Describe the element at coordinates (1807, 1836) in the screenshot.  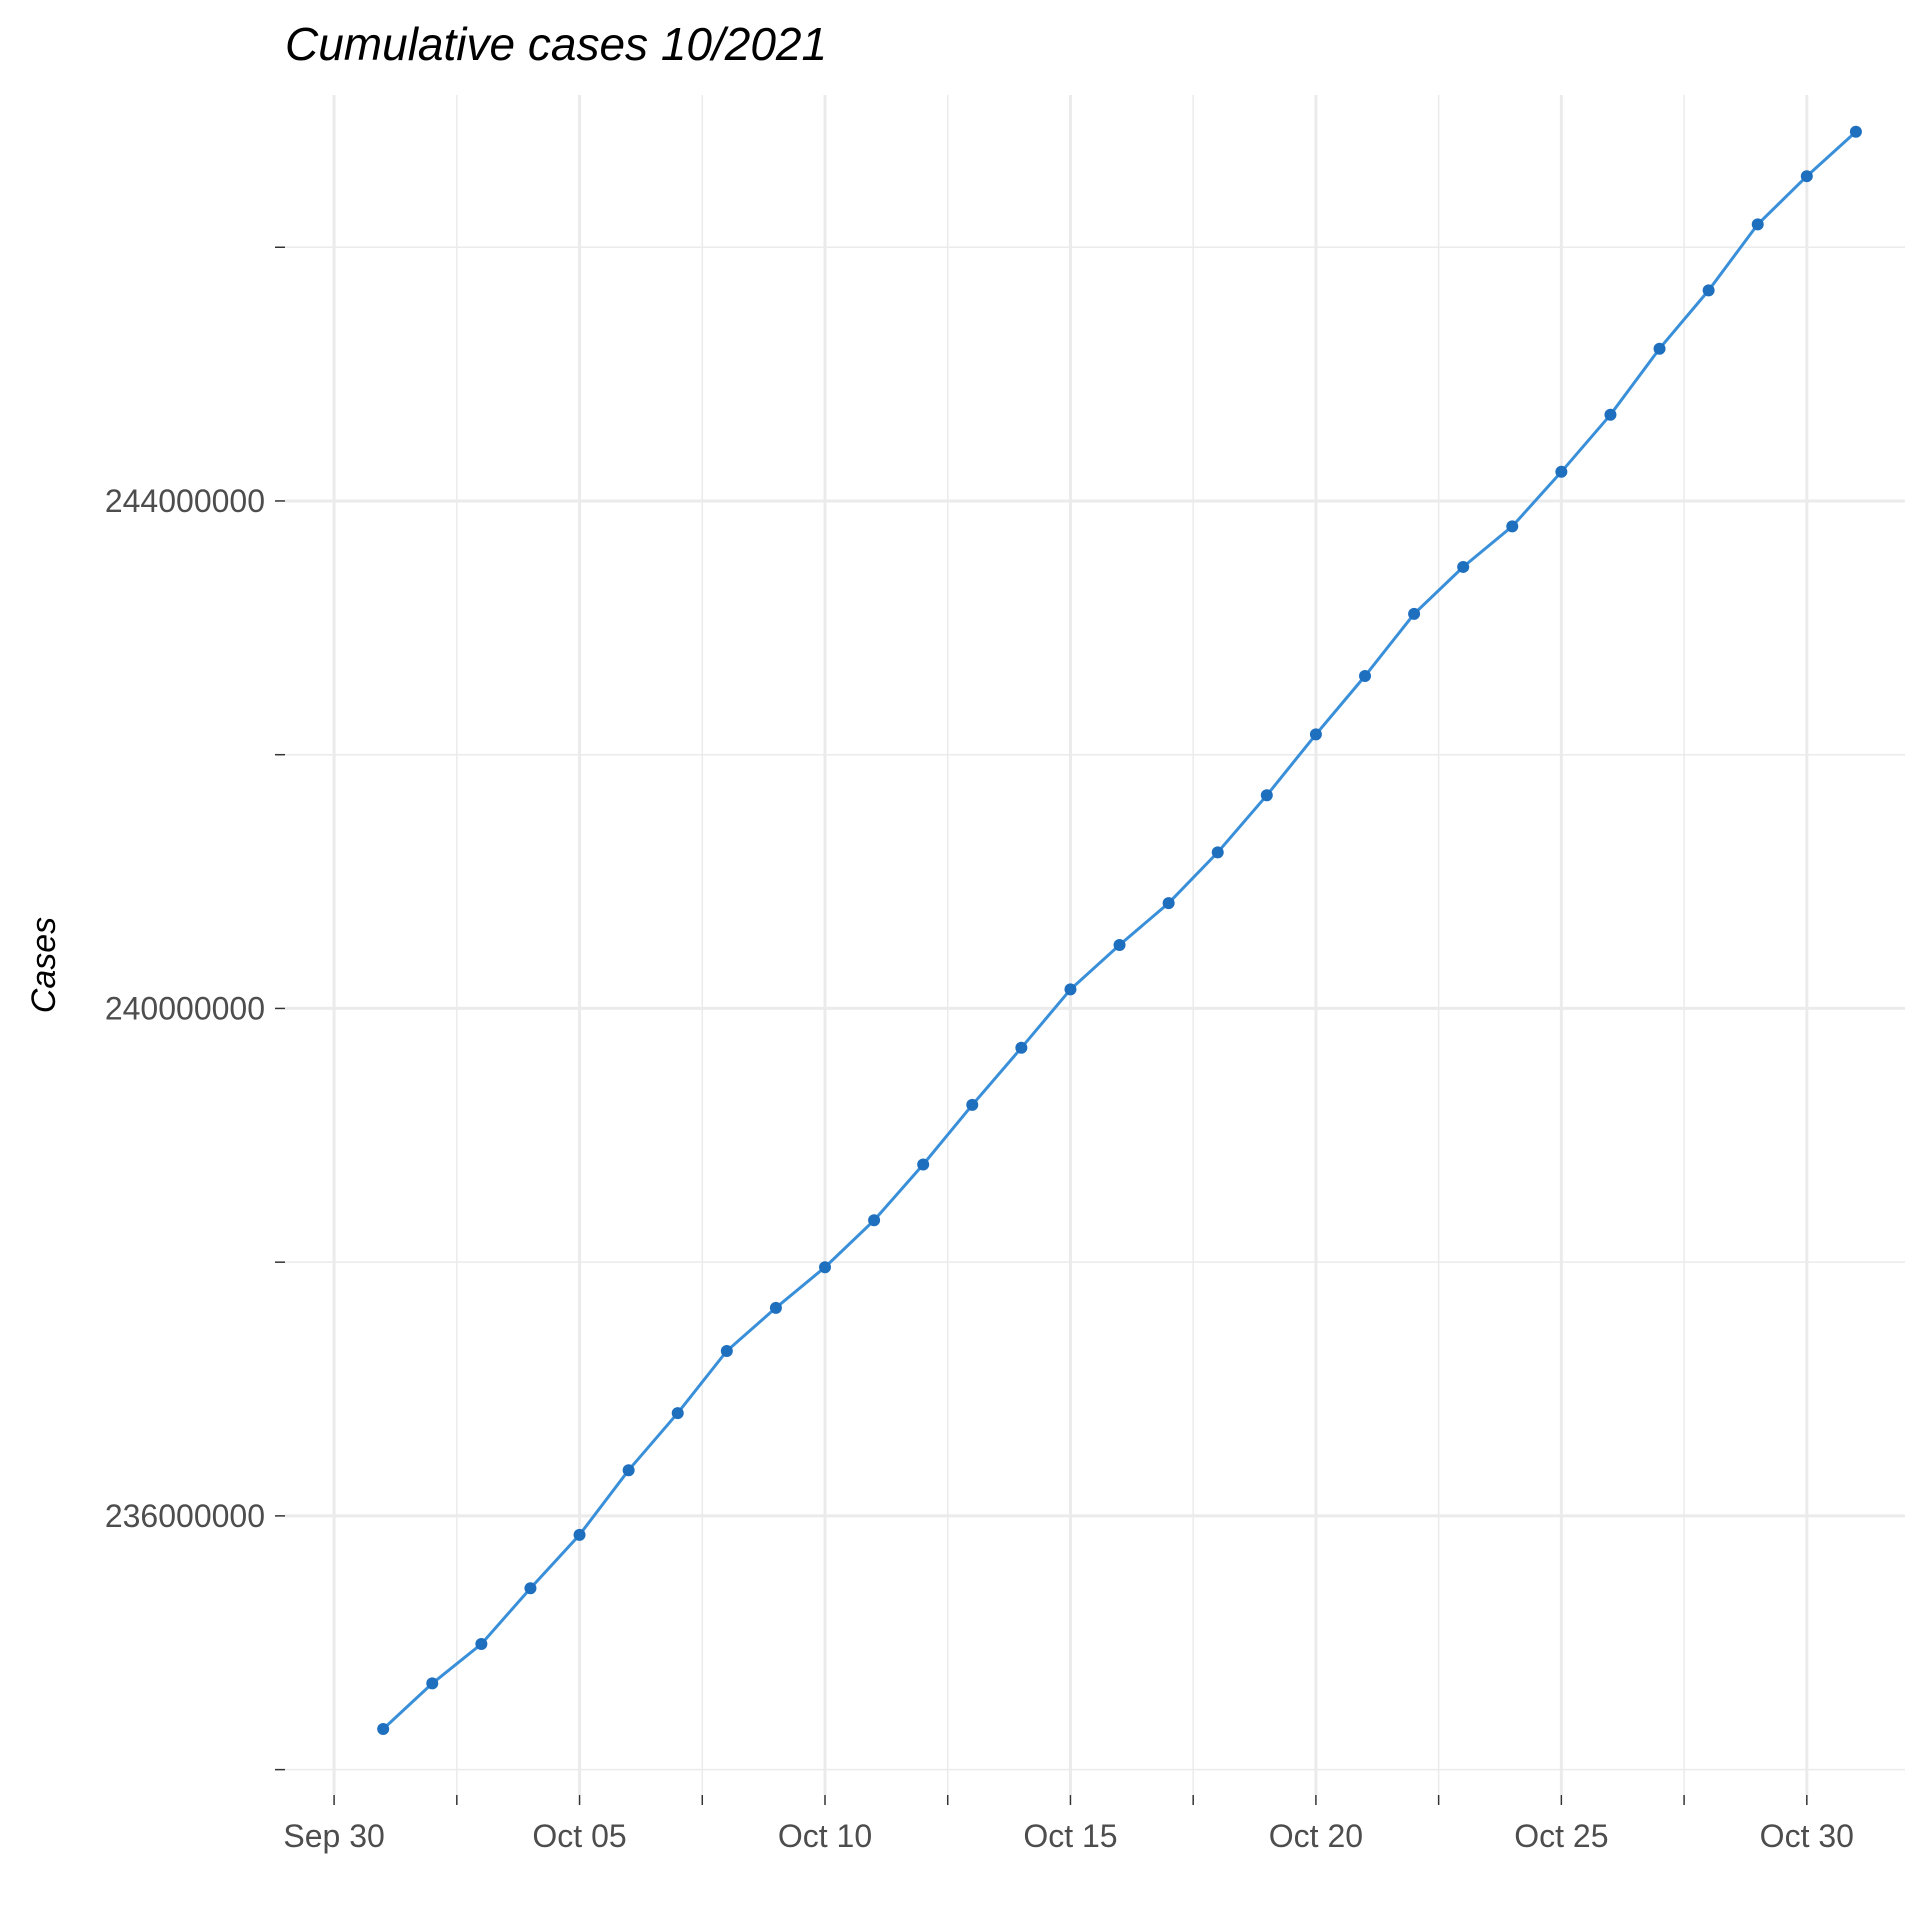
I see `x-tick-label: Oct 30` at that location.